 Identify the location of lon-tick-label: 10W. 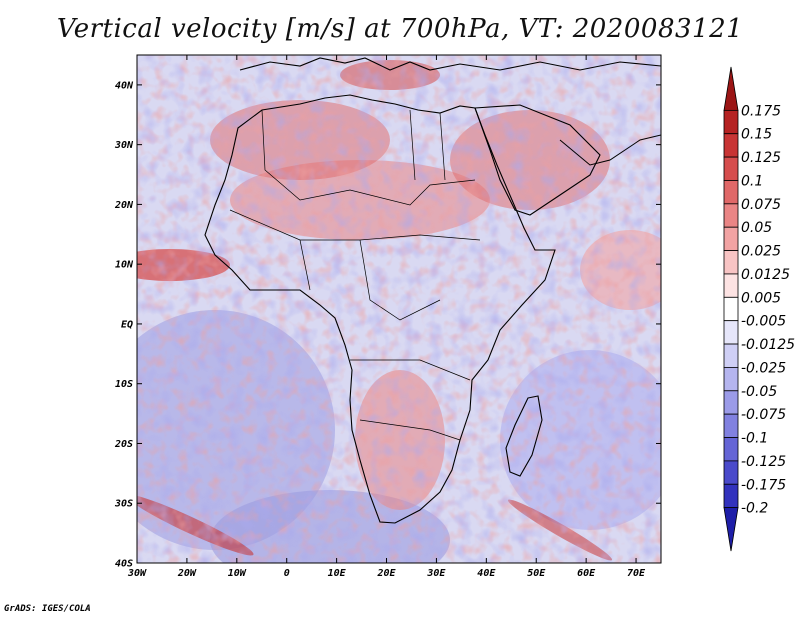
(237, 573).